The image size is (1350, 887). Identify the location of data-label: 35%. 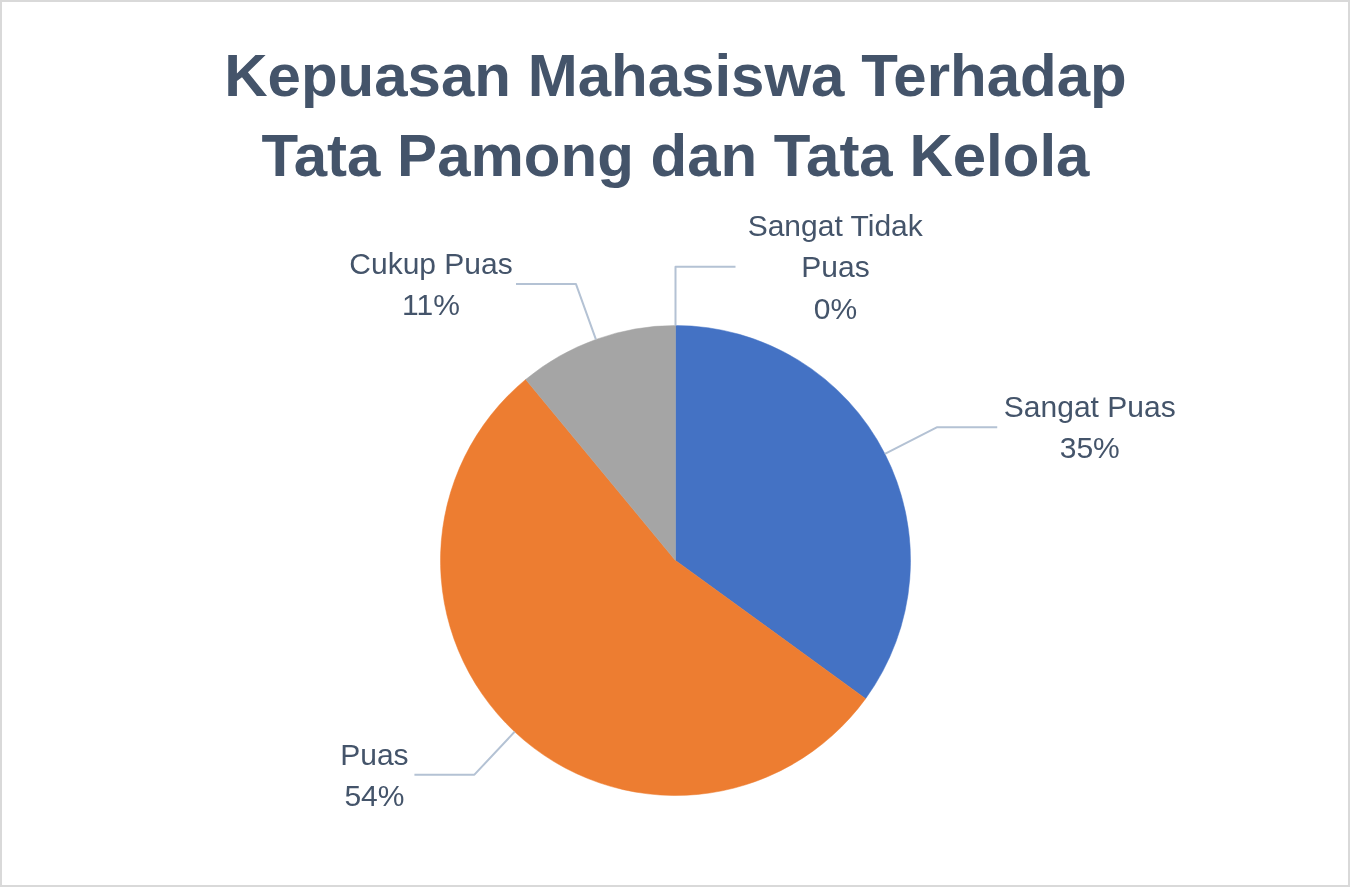
(1089, 448).